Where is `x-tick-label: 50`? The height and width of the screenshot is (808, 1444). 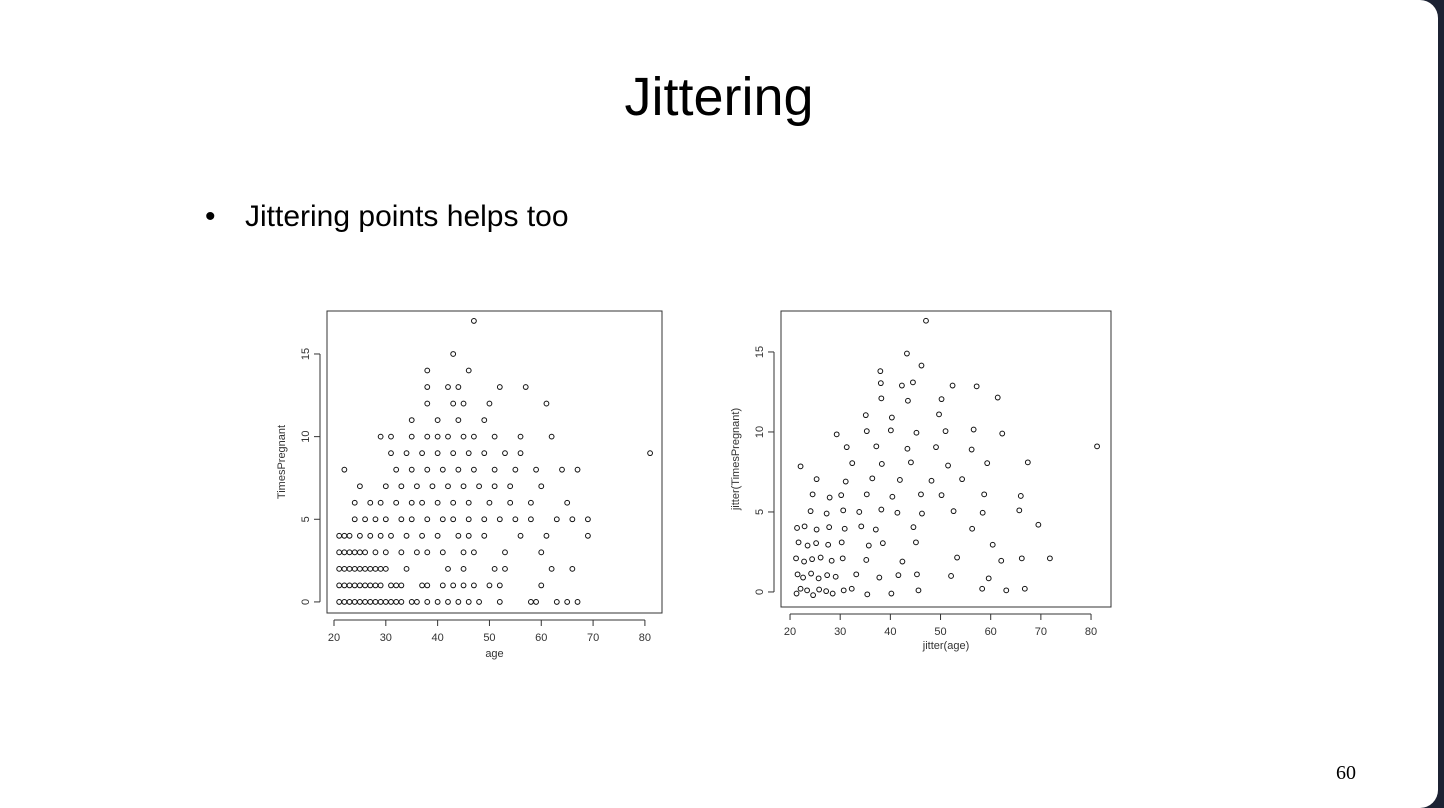 x-tick-label: 50 is located at coordinates (940, 632).